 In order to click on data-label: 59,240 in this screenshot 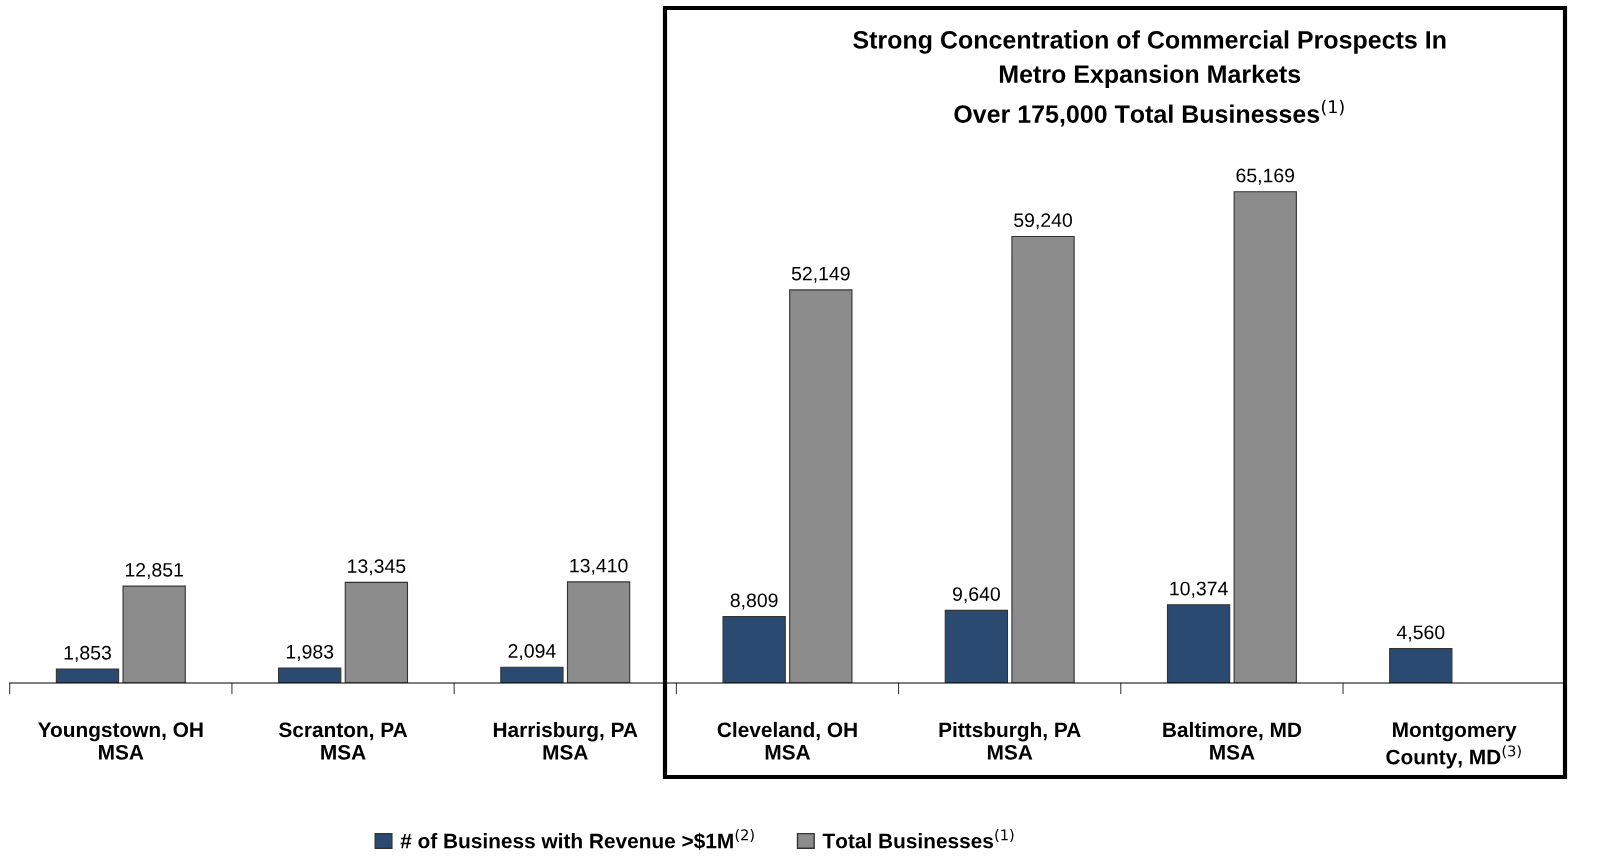, I will do `click(1043, 221)`.